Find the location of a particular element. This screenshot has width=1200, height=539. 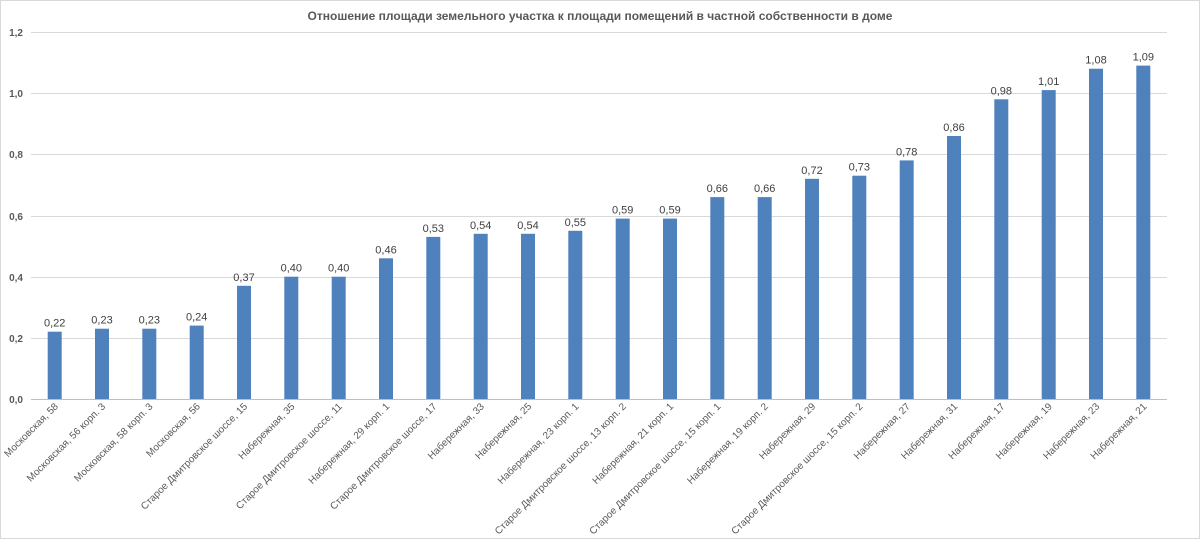

data-label: 0,22 is located at coordinates (54, 324).